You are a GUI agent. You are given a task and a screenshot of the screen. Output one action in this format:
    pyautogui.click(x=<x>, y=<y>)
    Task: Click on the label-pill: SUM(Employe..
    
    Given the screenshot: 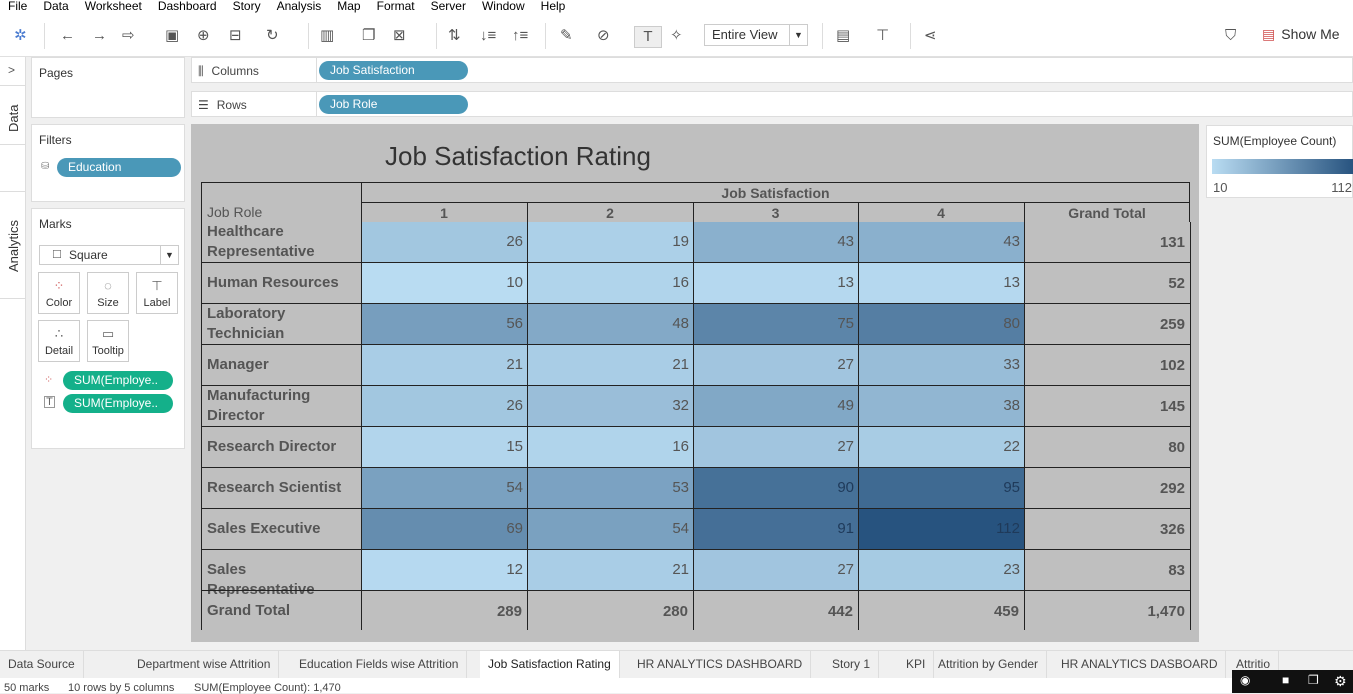 What is the action you would take?
    pyautogui.click(x=118, y=403)
    